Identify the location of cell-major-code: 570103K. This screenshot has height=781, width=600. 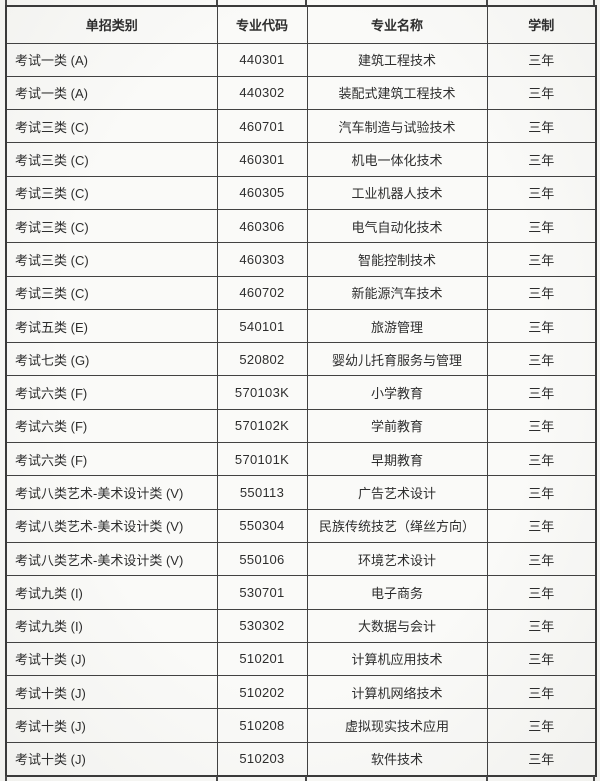
(262, 392).